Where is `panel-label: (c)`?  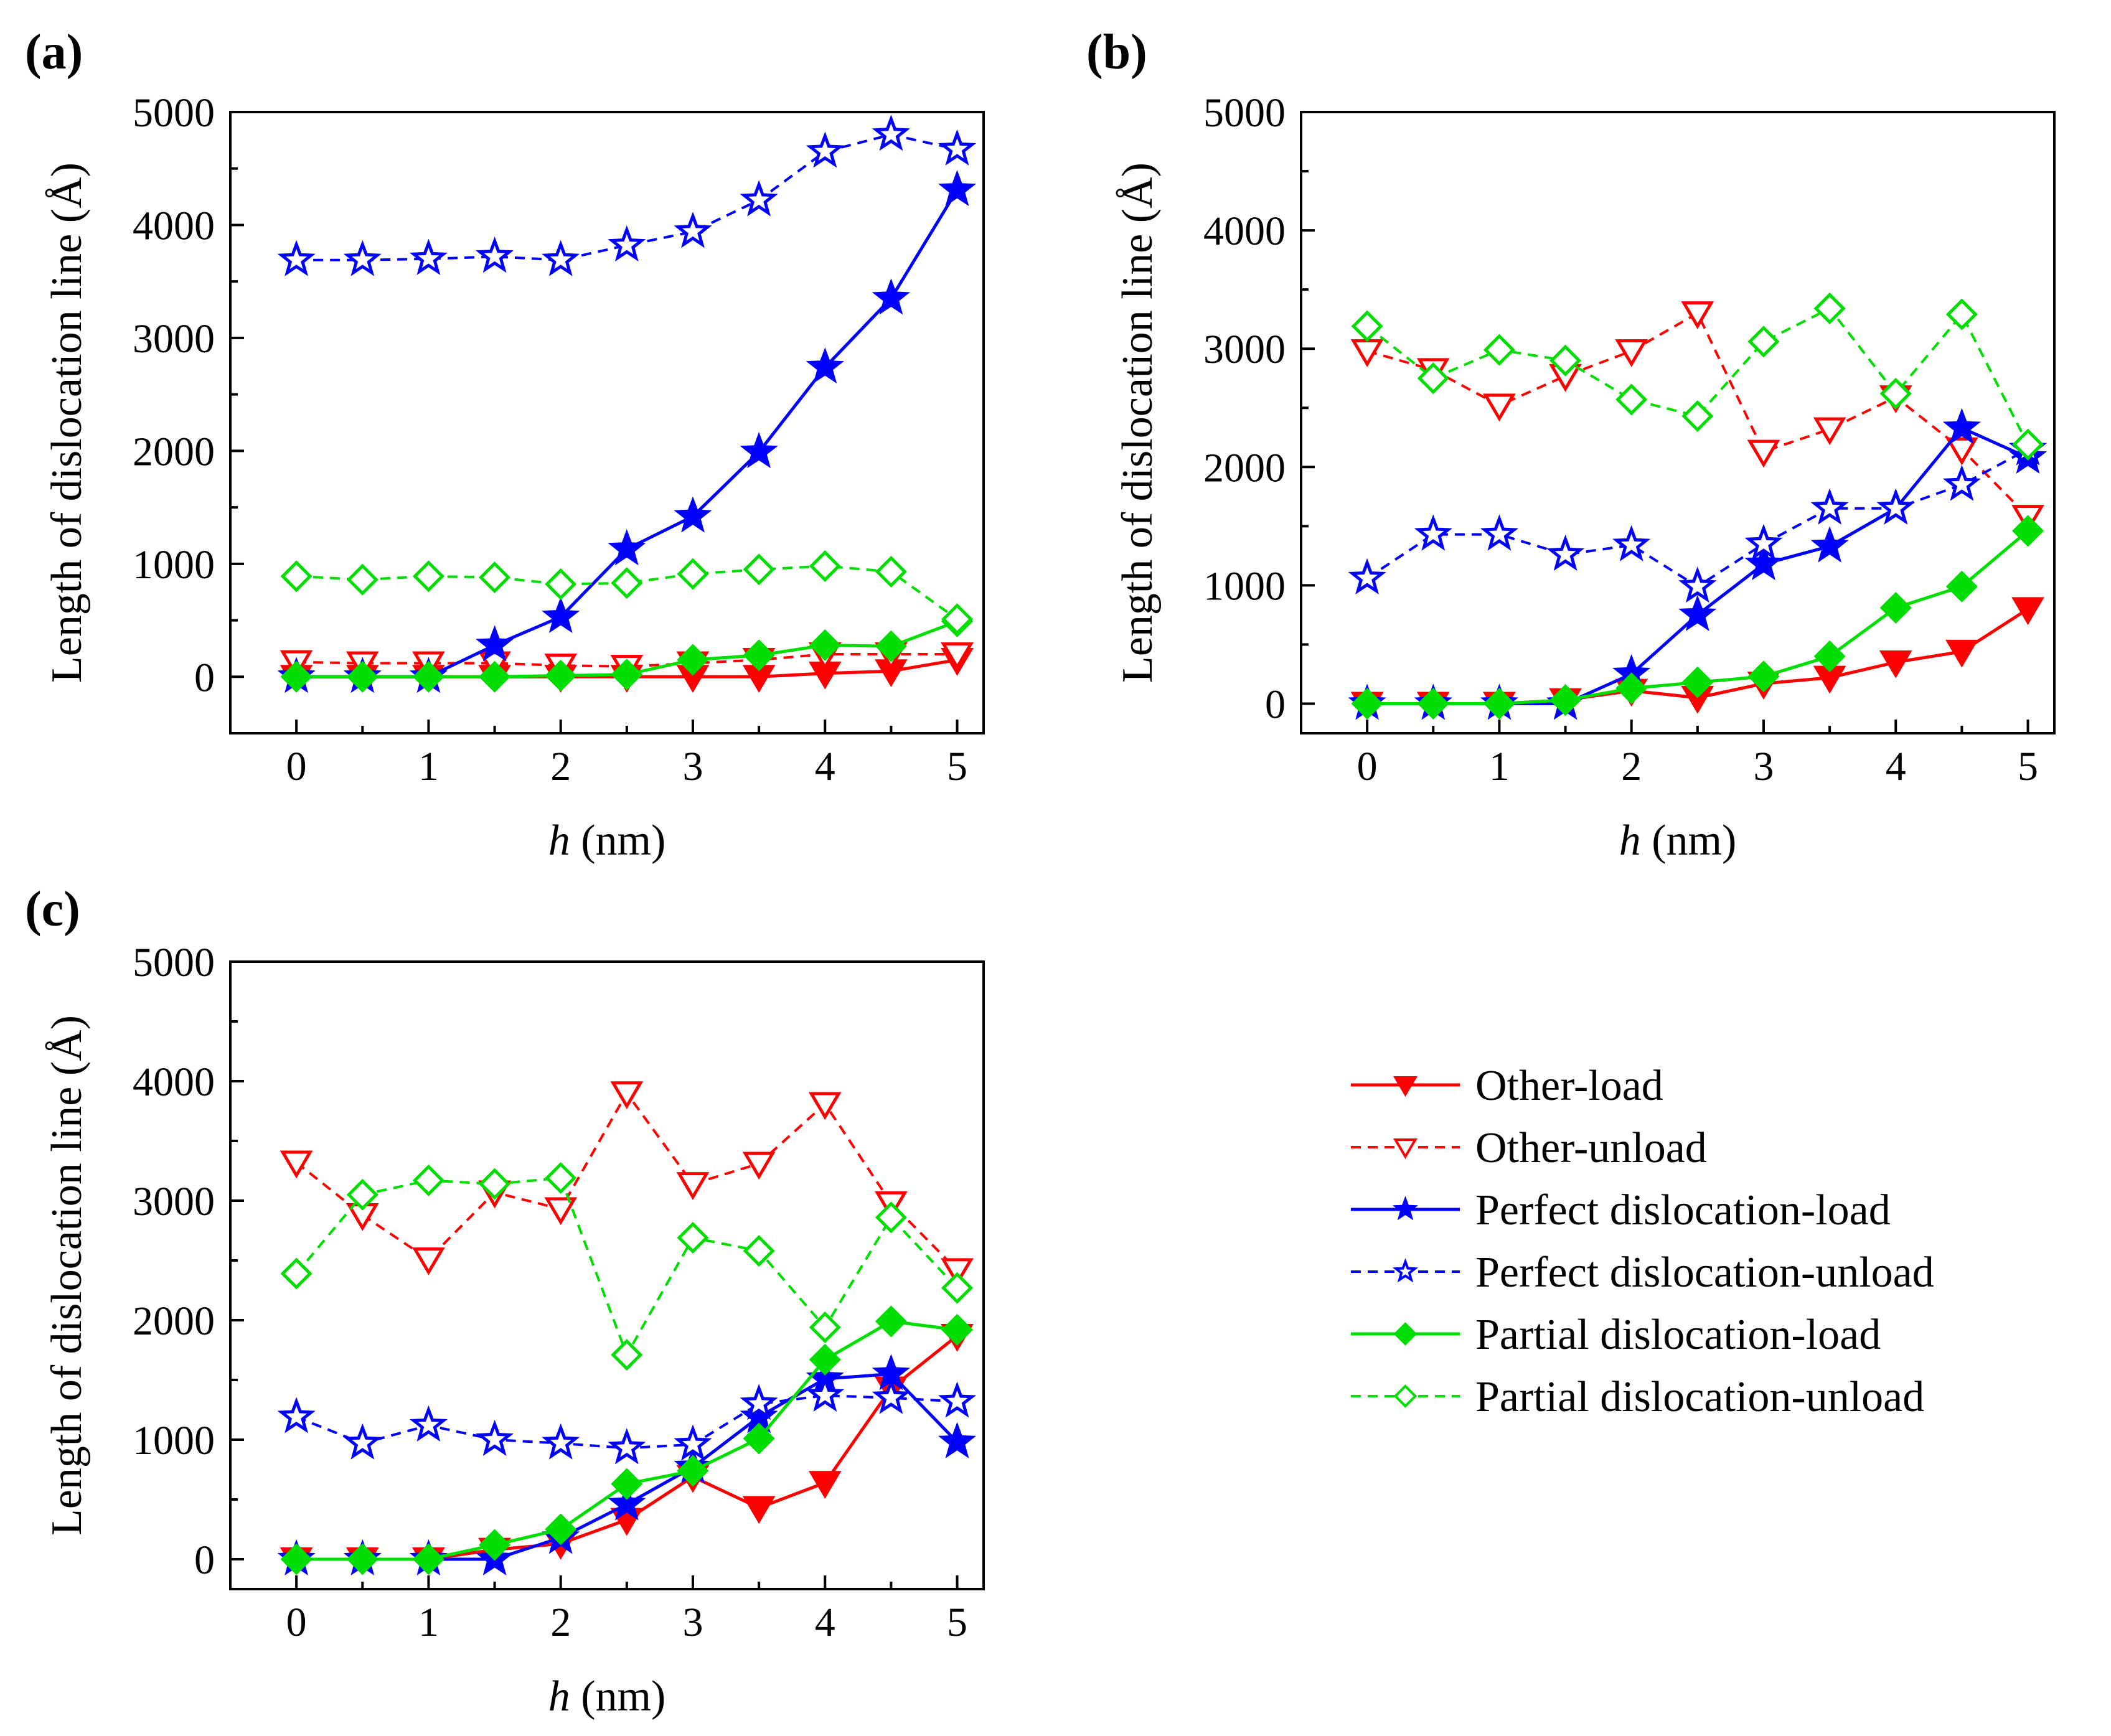 panel-label: (c) is located at coordinates (52, 909).